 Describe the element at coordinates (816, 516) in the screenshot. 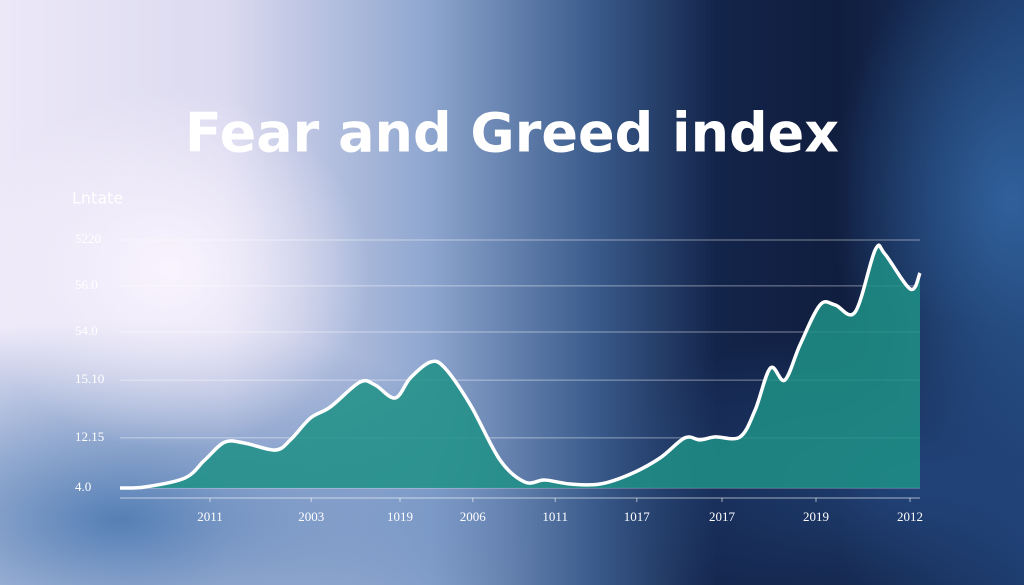

I see `x-tick-label: 2019` at that location.